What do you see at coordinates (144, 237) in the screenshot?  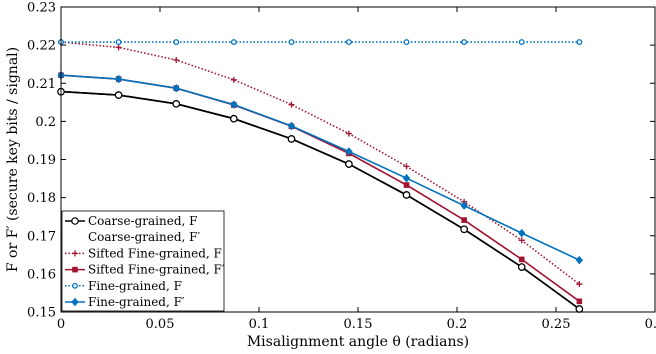 I see `legend-label: Coarse-grained, F′` at bounding box center [144, 237].